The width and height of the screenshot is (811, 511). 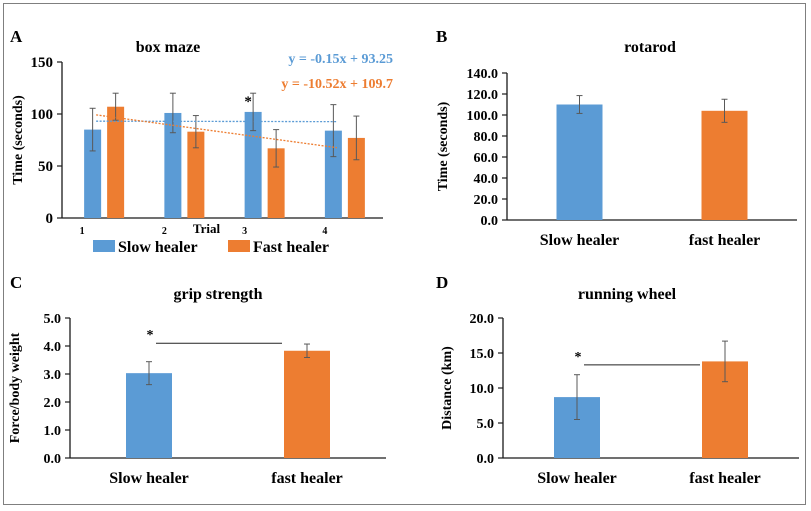 I want to click on x-tick-label: 1, so click(x=82, y=231).